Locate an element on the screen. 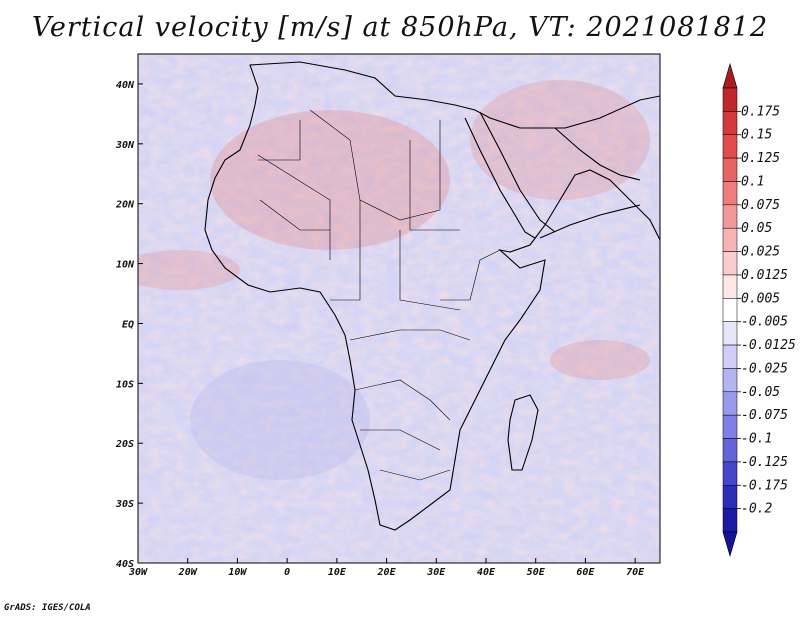  colorbar-label: -0.025 is located at coordinates (764, 368).